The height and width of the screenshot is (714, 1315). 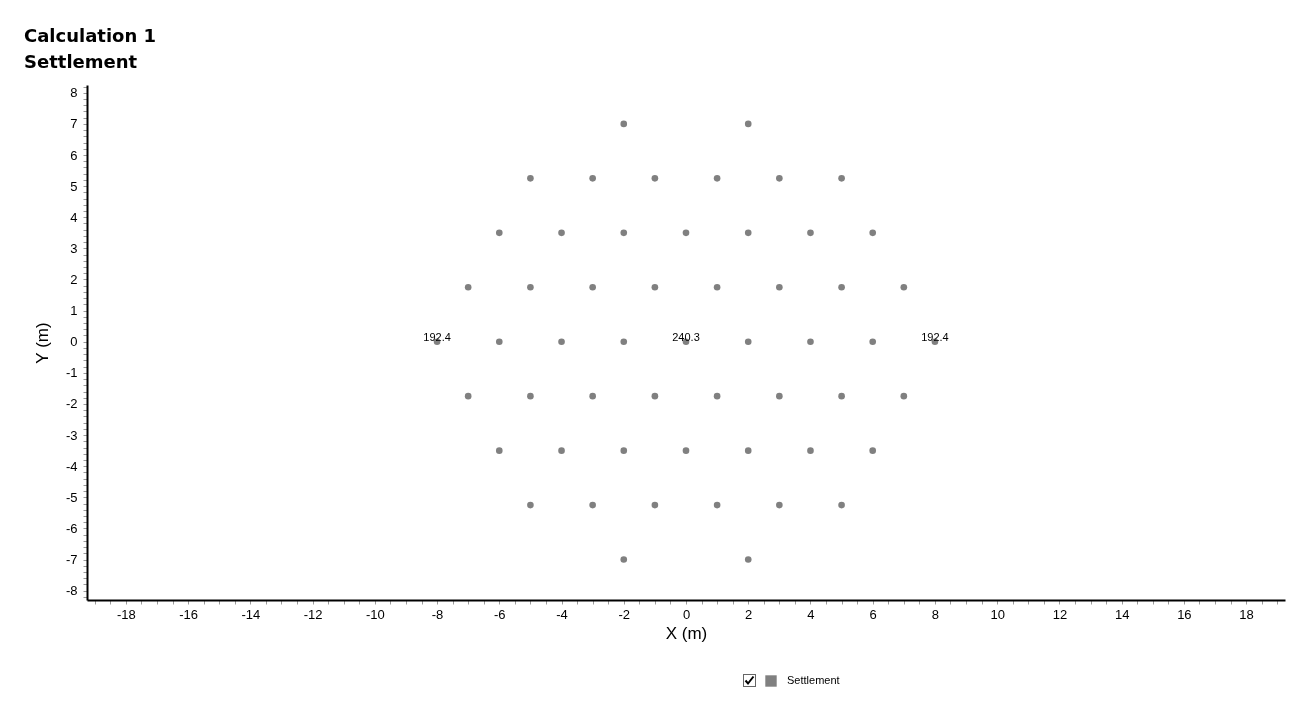 What do you see at coordinates (74, 186) in the screenshot?
I see `y-tick-label: 5` at bounding box center [74, 186].